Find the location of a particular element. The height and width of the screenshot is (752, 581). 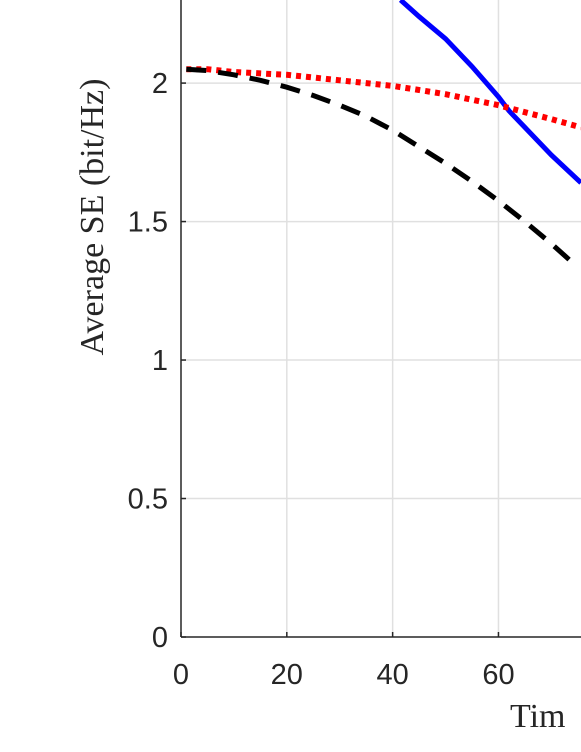

y-tick-label: 0 is located at coordinates (160, 638).